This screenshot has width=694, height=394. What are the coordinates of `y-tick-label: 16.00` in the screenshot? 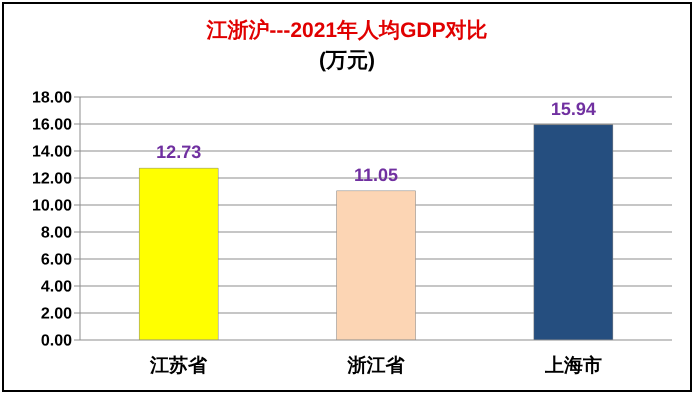 It's located at (52, 125).